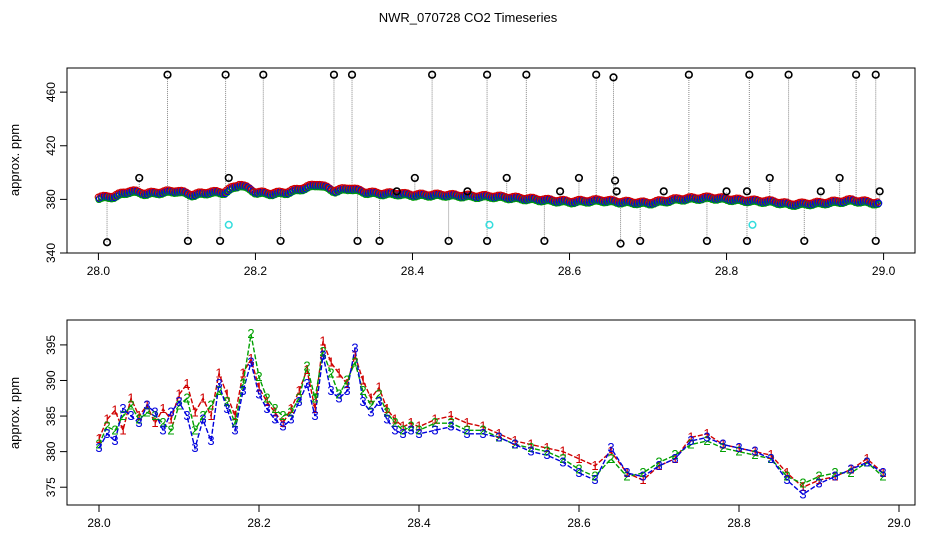 The height and width of the screenshot is (540, 936). I want to click on y-tick-label: 420, so click(51, 145).